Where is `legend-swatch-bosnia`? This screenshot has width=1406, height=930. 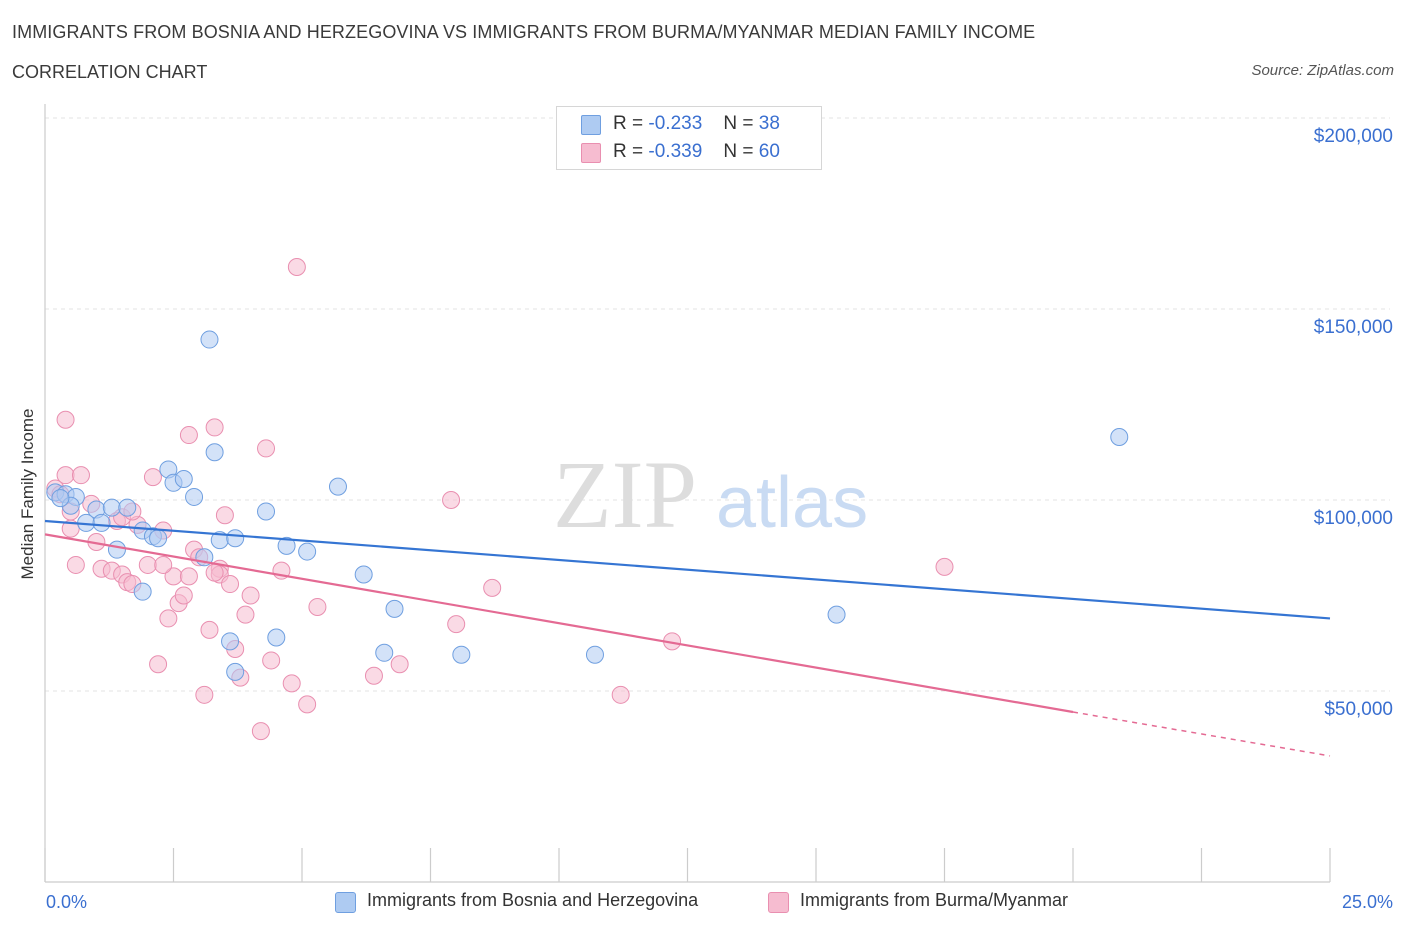 legend-swatch-bosnia is located at coordinates (591, 125).